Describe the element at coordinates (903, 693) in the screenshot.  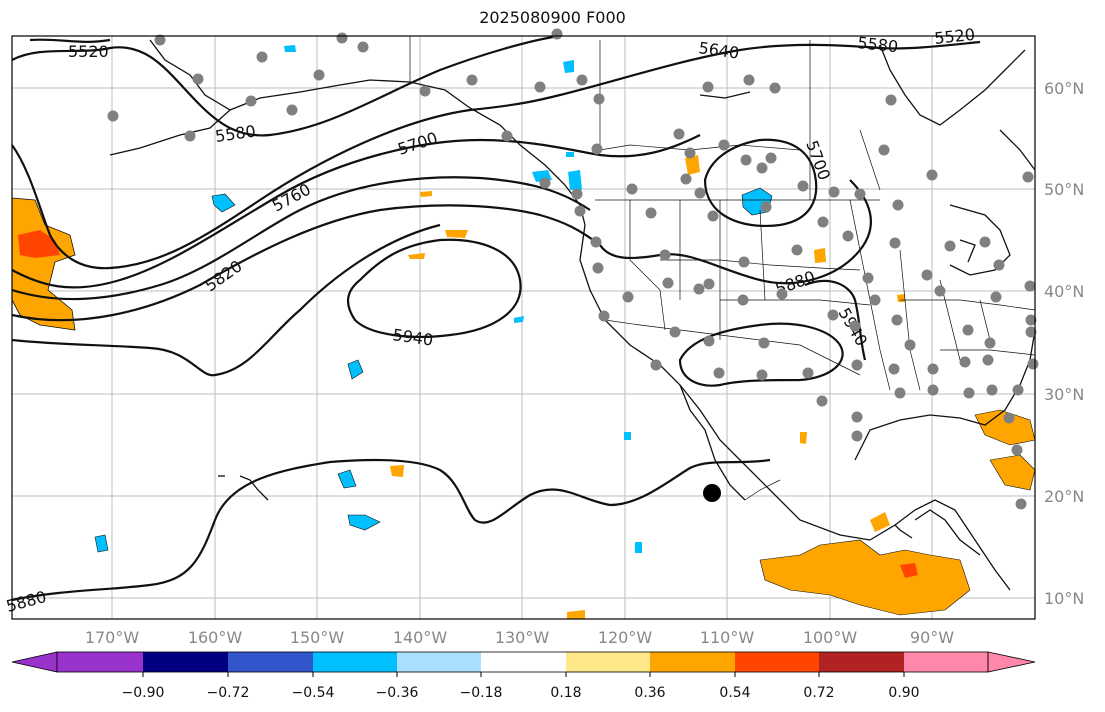
I see `colorbar-tick-label: 0.90` at that location.